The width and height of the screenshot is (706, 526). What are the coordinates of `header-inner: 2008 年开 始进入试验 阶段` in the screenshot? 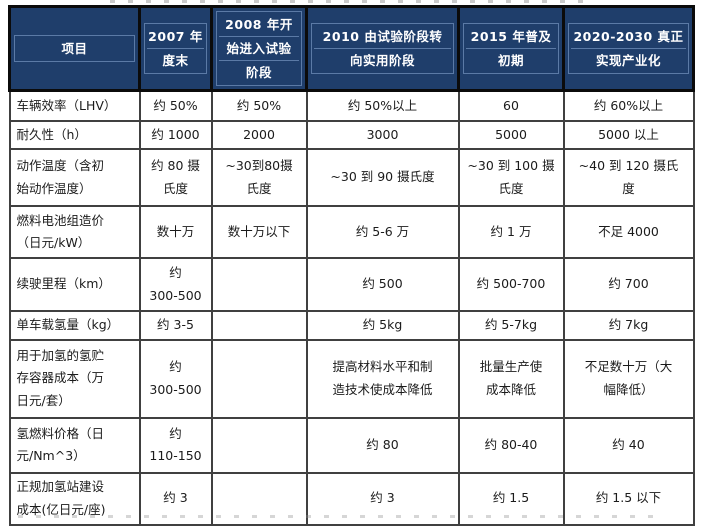 It's located at (259, 48).